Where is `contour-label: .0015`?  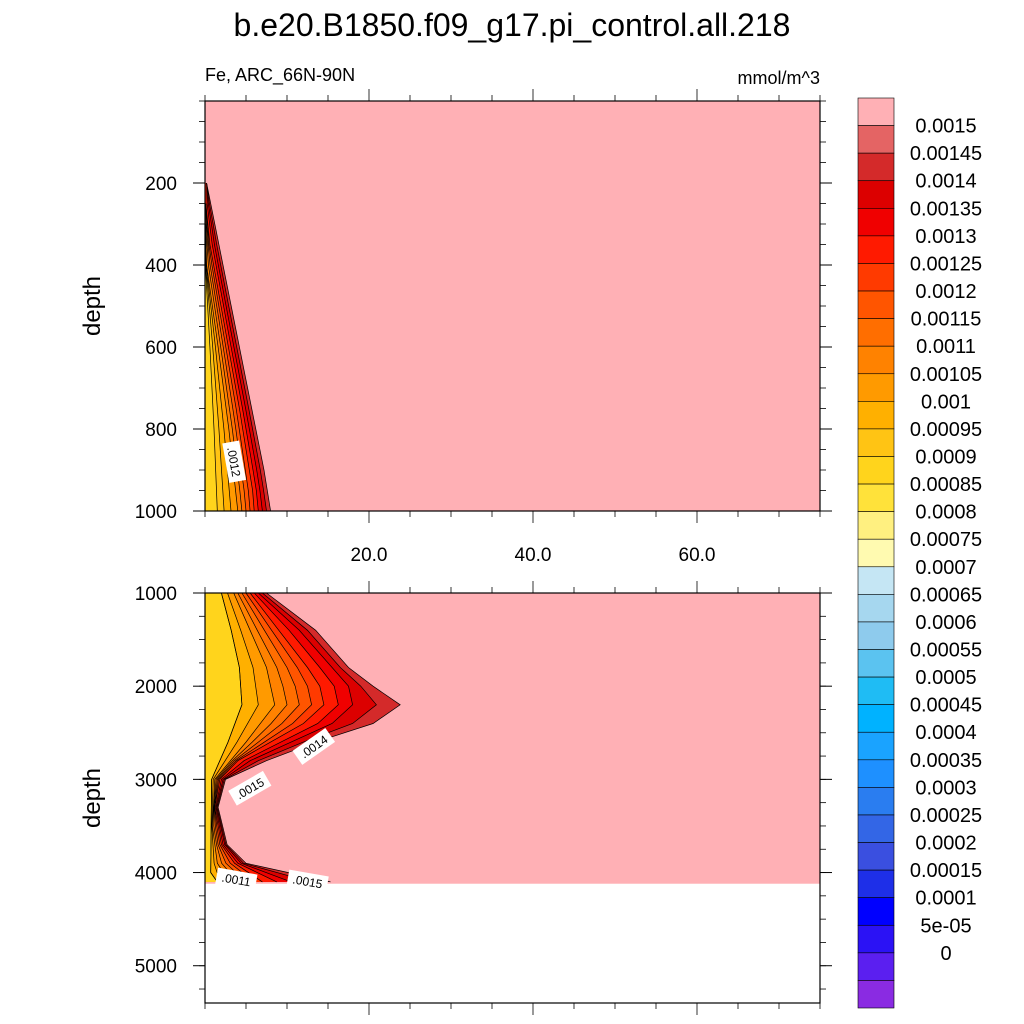 contour-label: .0015 is located at coordinates (307, 881).